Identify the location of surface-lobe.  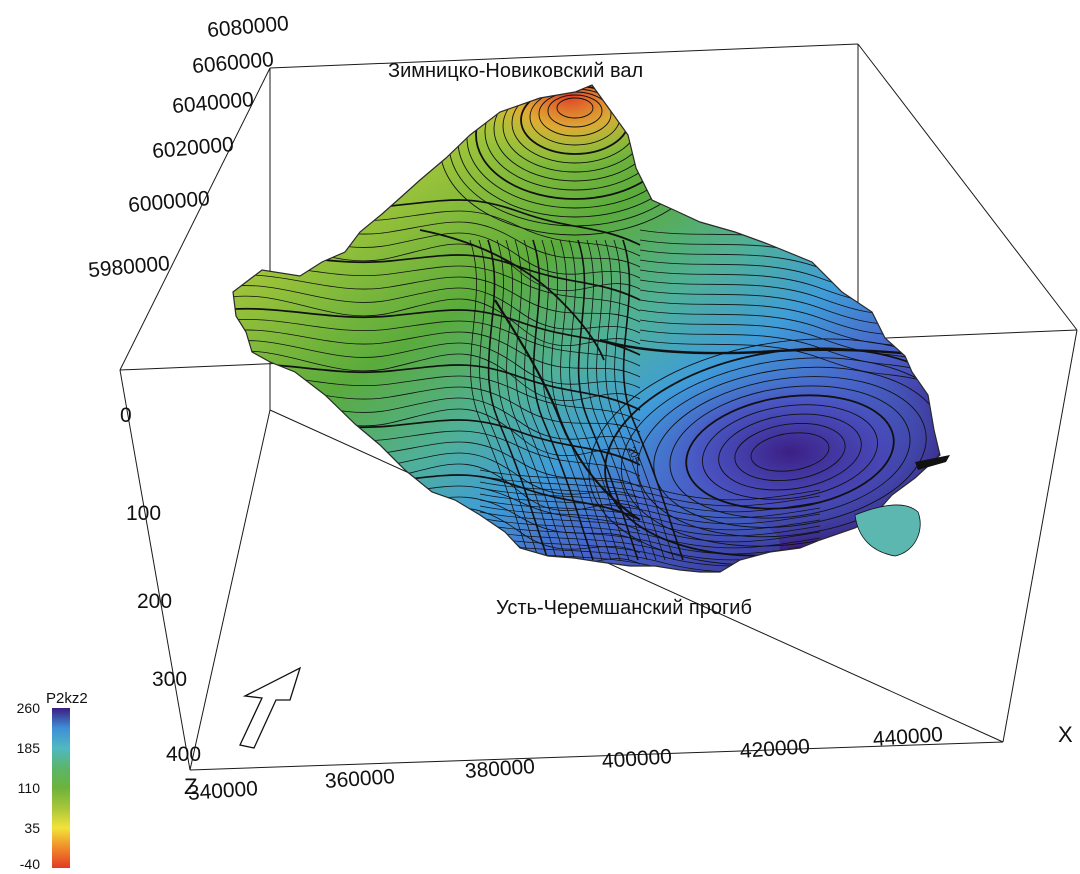
(887, 530).